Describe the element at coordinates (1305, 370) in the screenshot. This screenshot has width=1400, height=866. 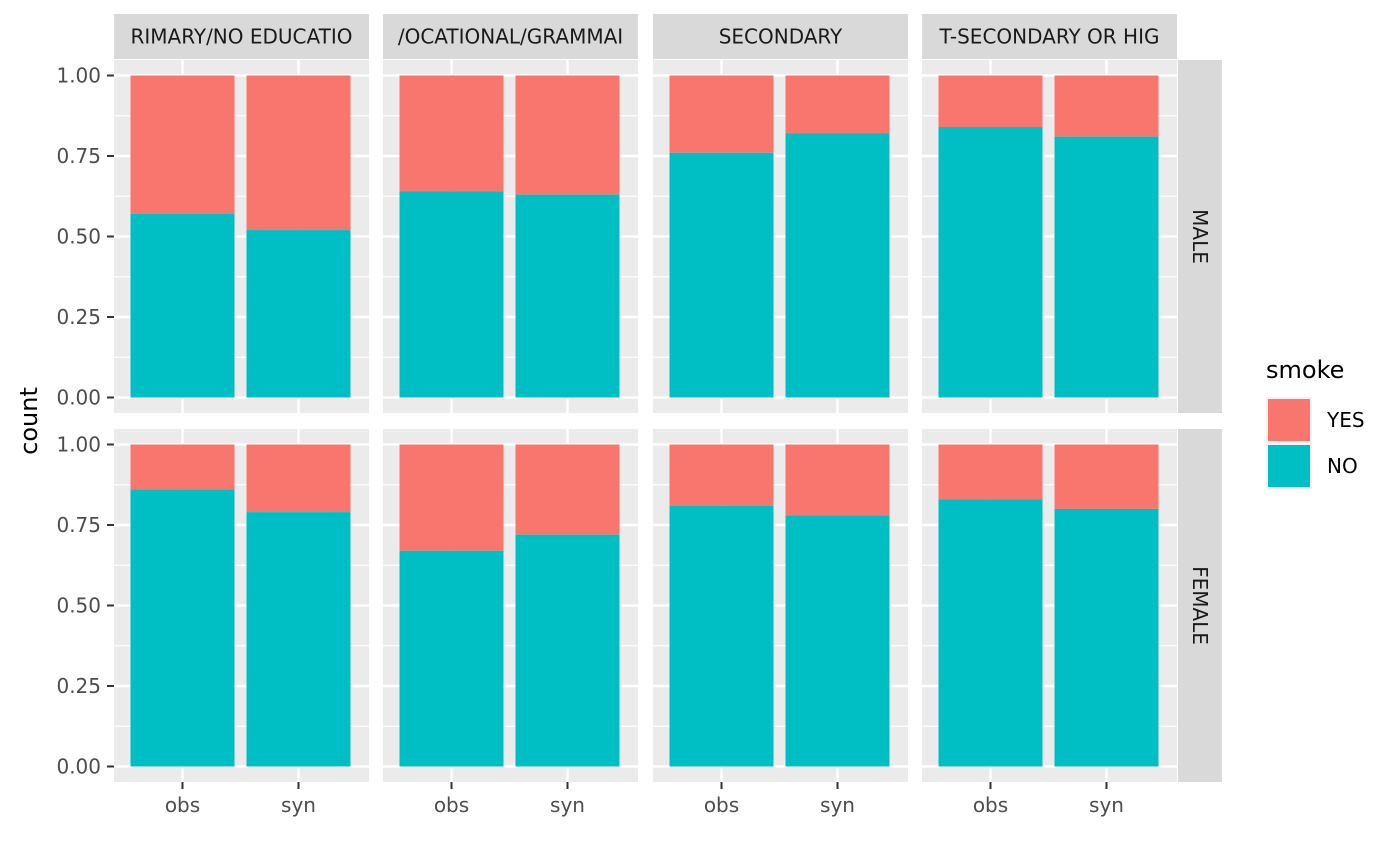
I see `legend-title: smoke` at that location.